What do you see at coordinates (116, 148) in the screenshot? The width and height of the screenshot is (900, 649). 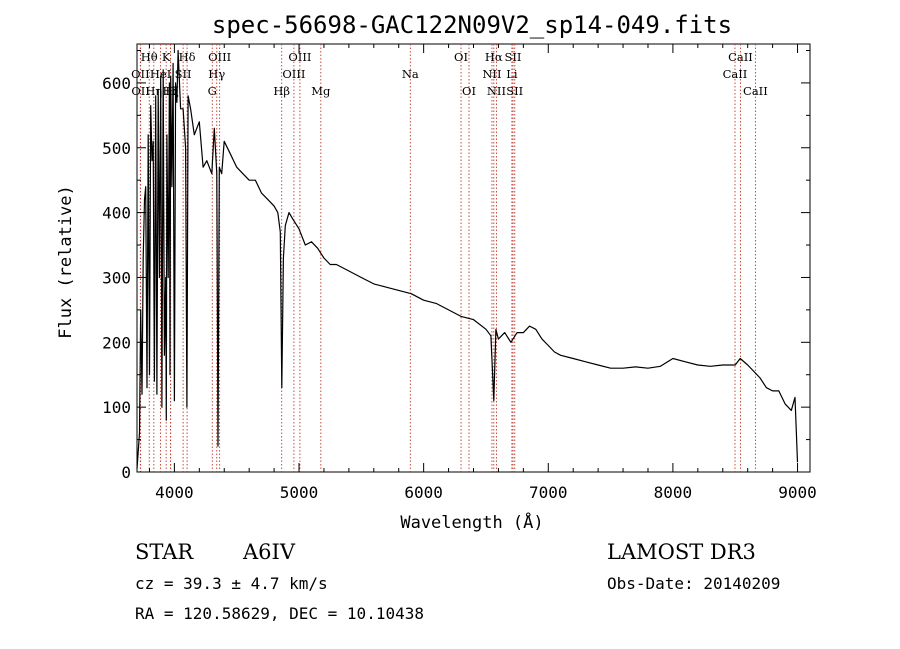 I see `y-tick-label-5: 500` at bounding box center [116, 148].